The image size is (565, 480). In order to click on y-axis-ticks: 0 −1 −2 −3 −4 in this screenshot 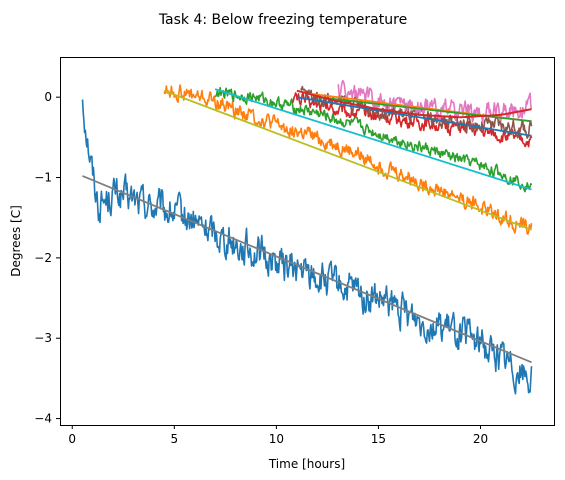, I will do `click(47, 258)`.